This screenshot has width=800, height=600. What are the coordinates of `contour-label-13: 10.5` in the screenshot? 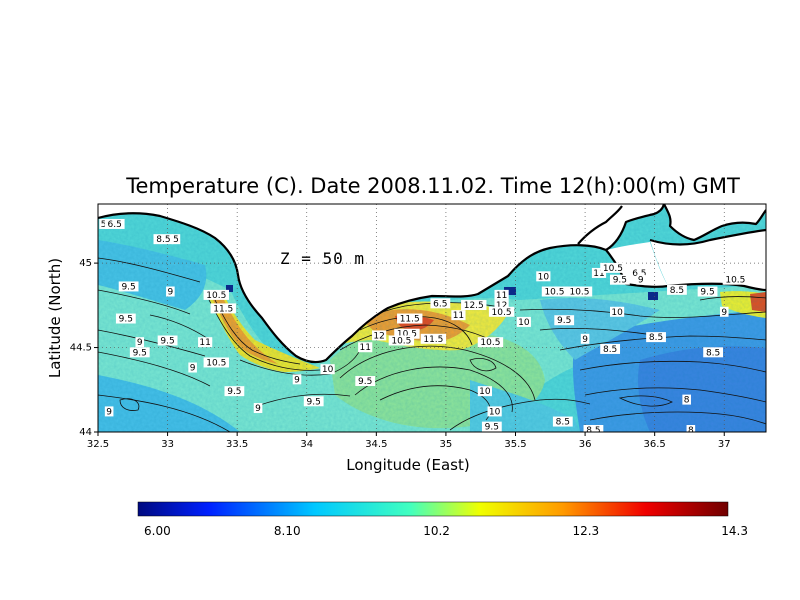 It's located at (216, 362).